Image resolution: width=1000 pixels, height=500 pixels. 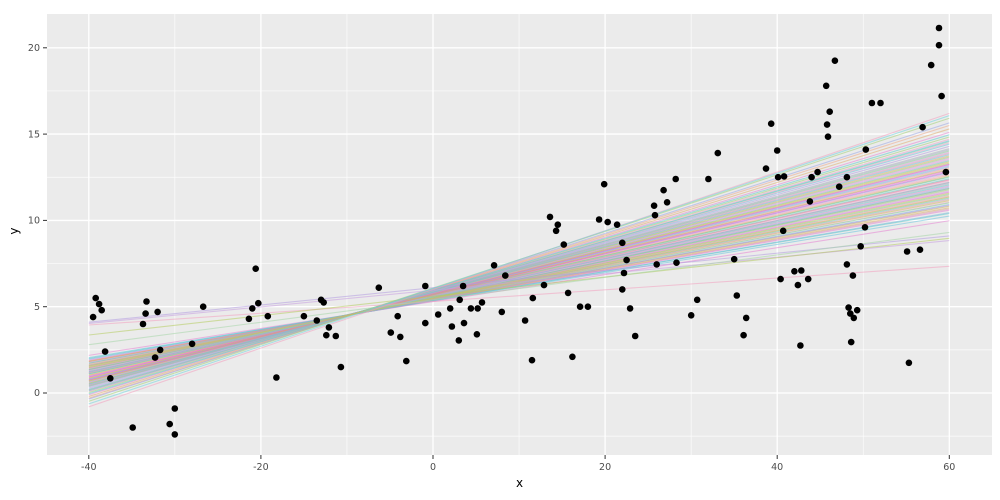 I want to click on x-tick-label: 40, so click(x=777, y=467).